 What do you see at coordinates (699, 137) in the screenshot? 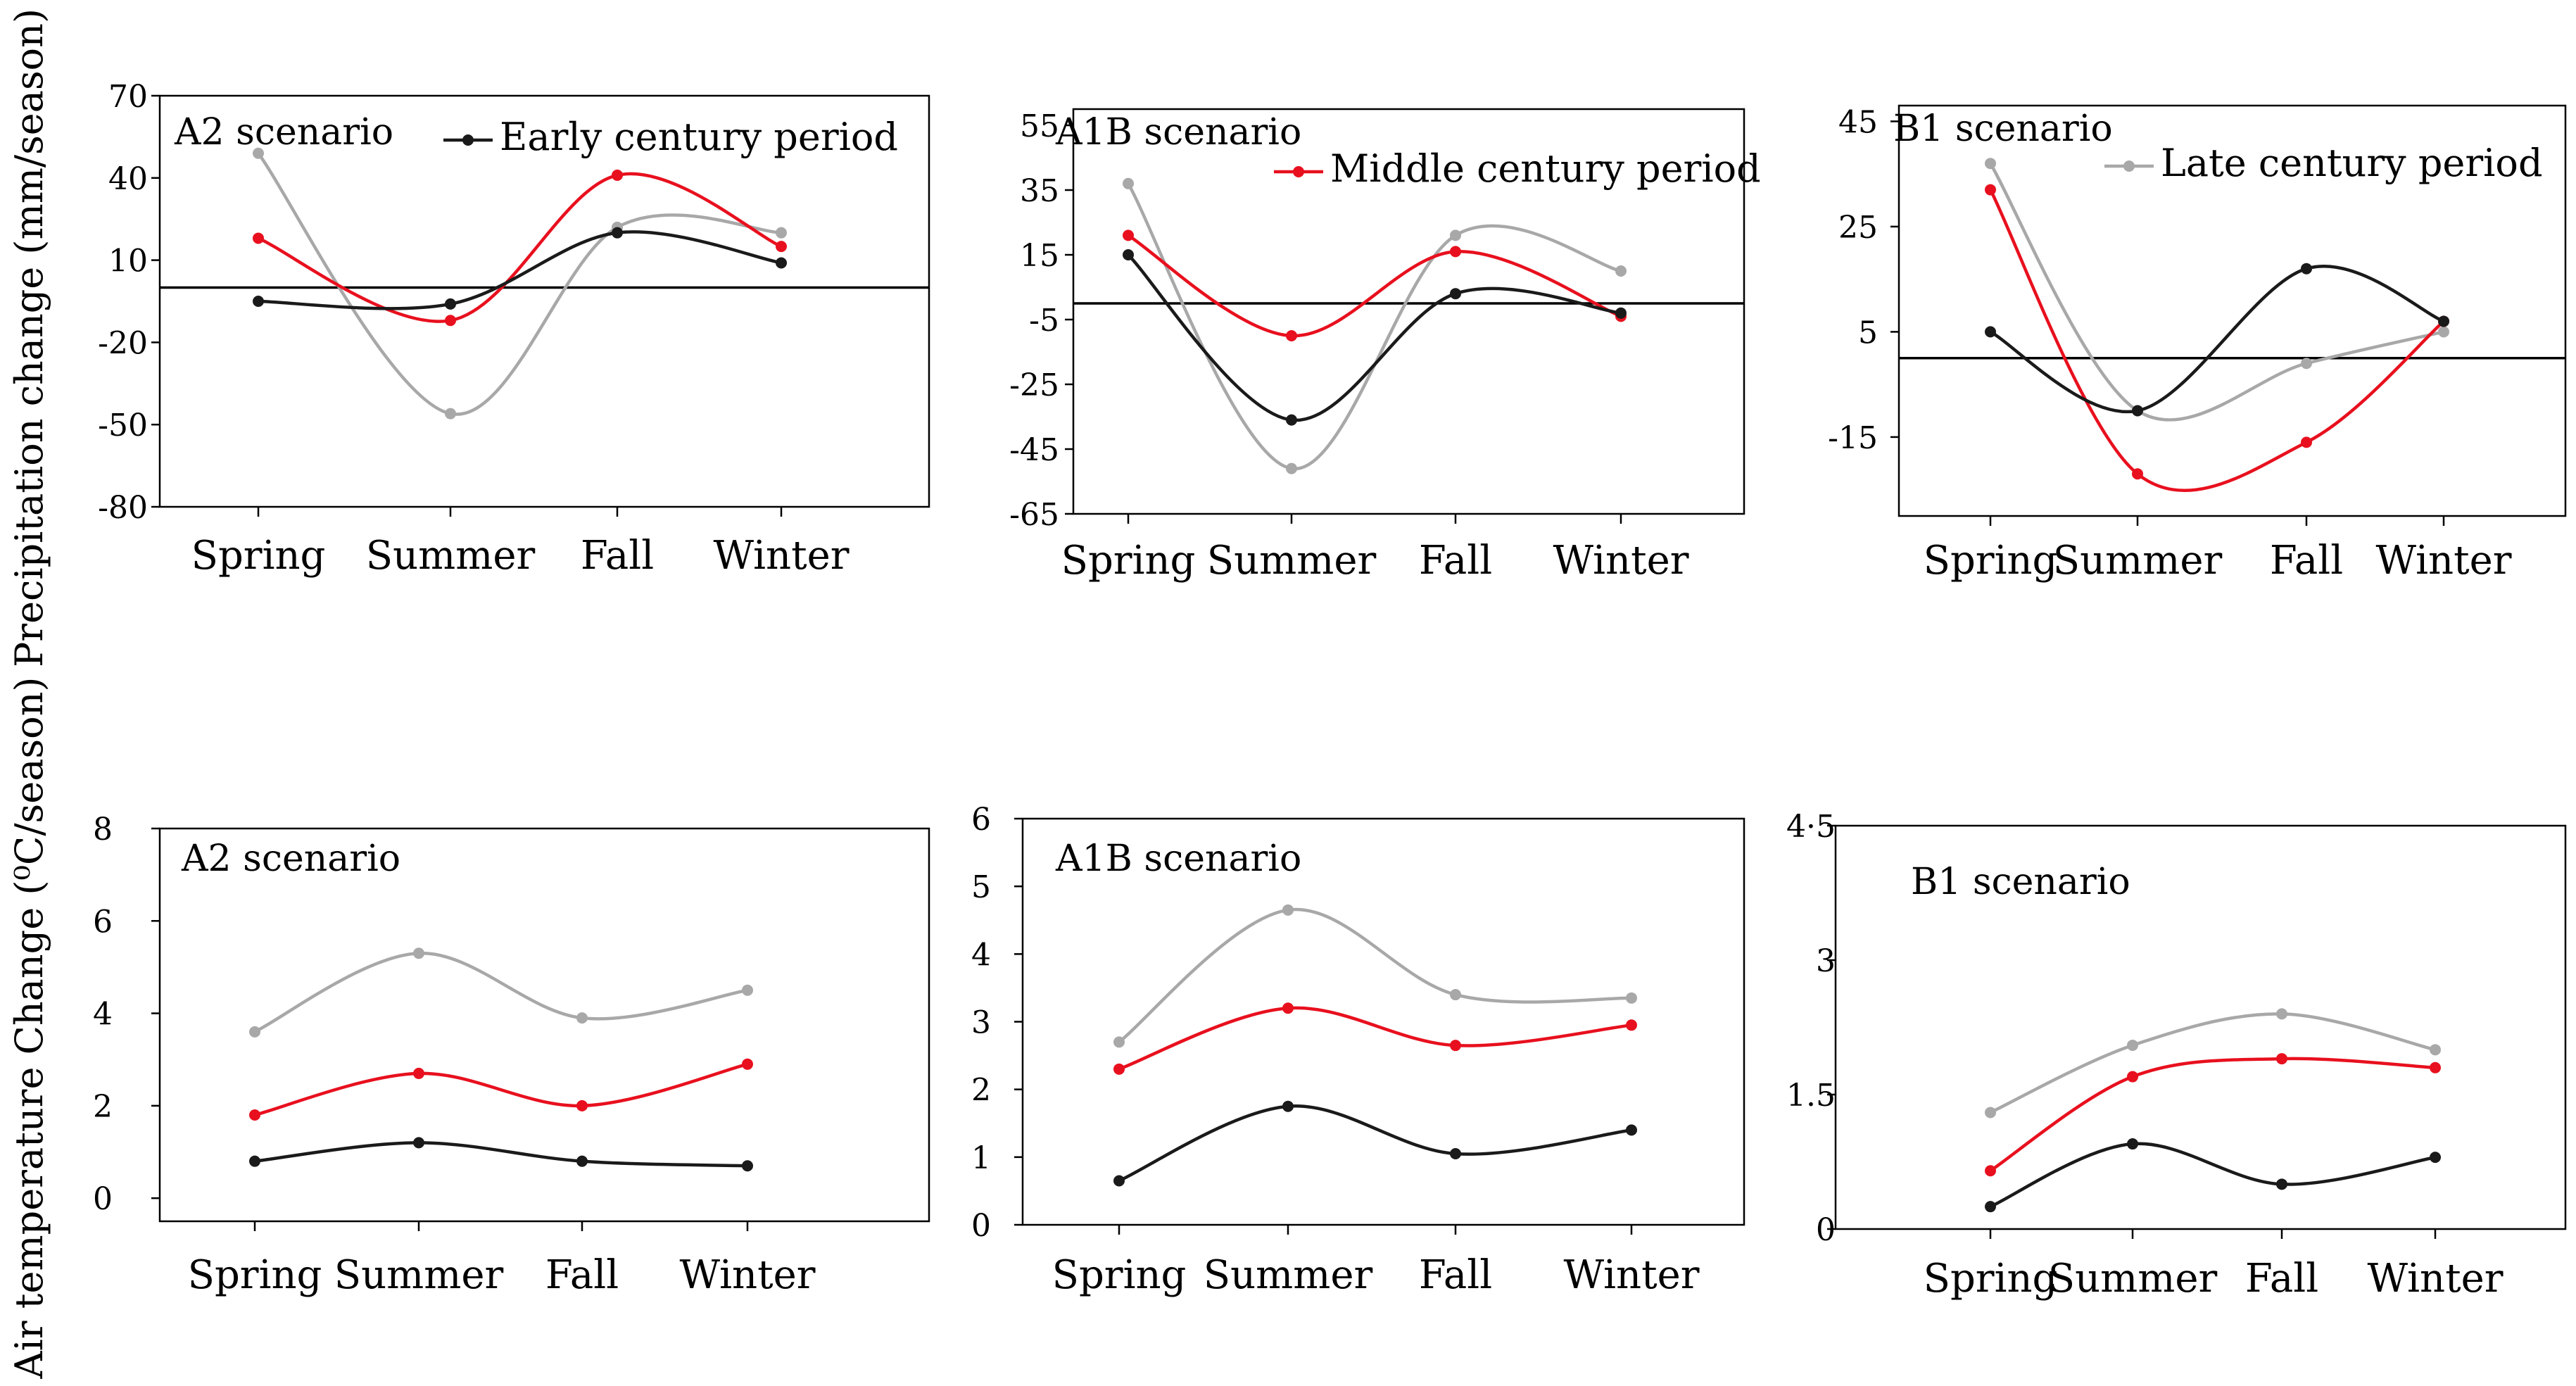
I see `legend-label: Early century period` at bounding box center [699, 137].